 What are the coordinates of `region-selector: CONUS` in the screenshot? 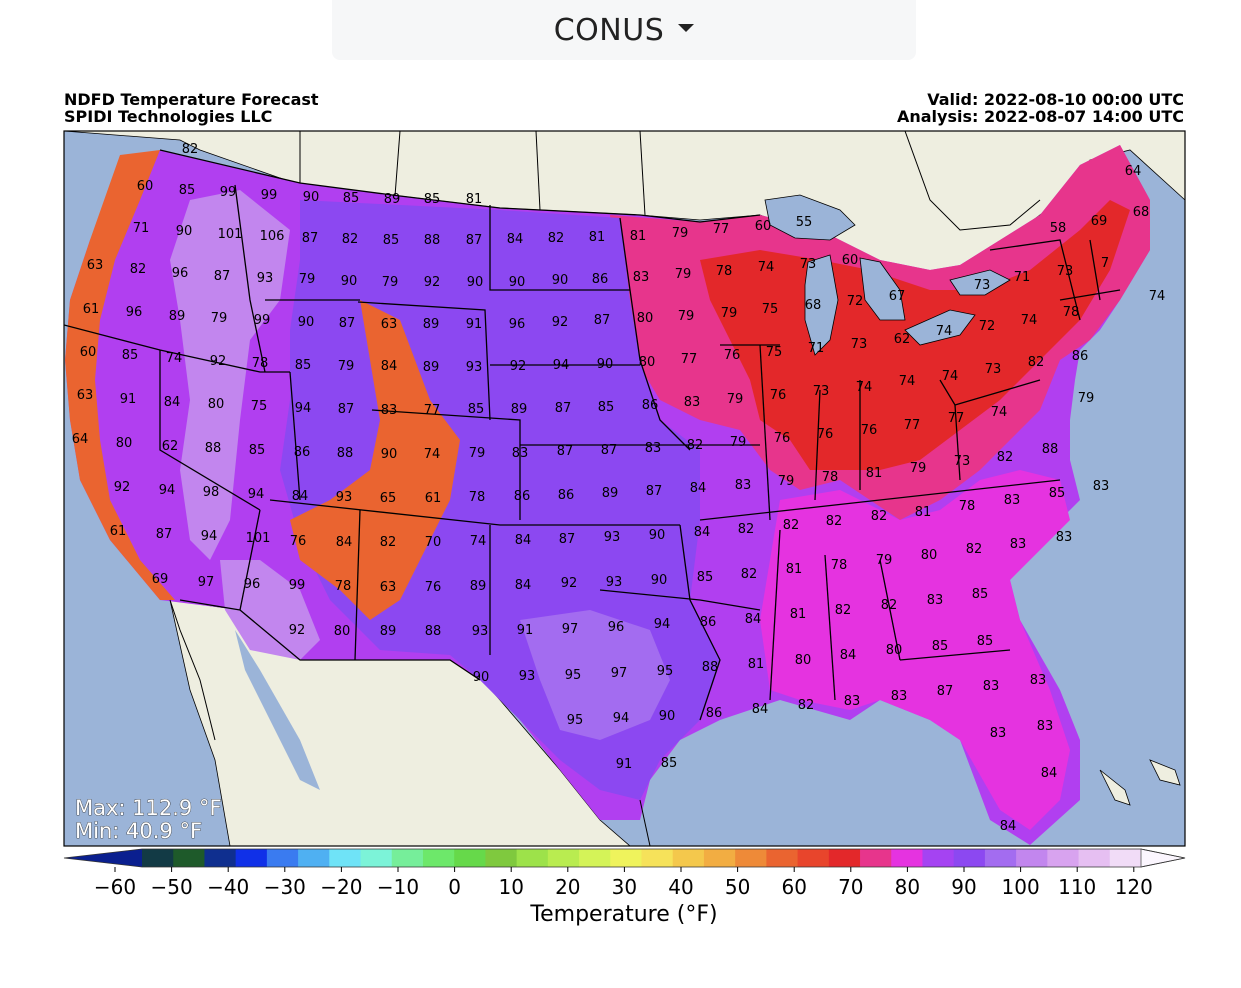 It's located at (624, 30).